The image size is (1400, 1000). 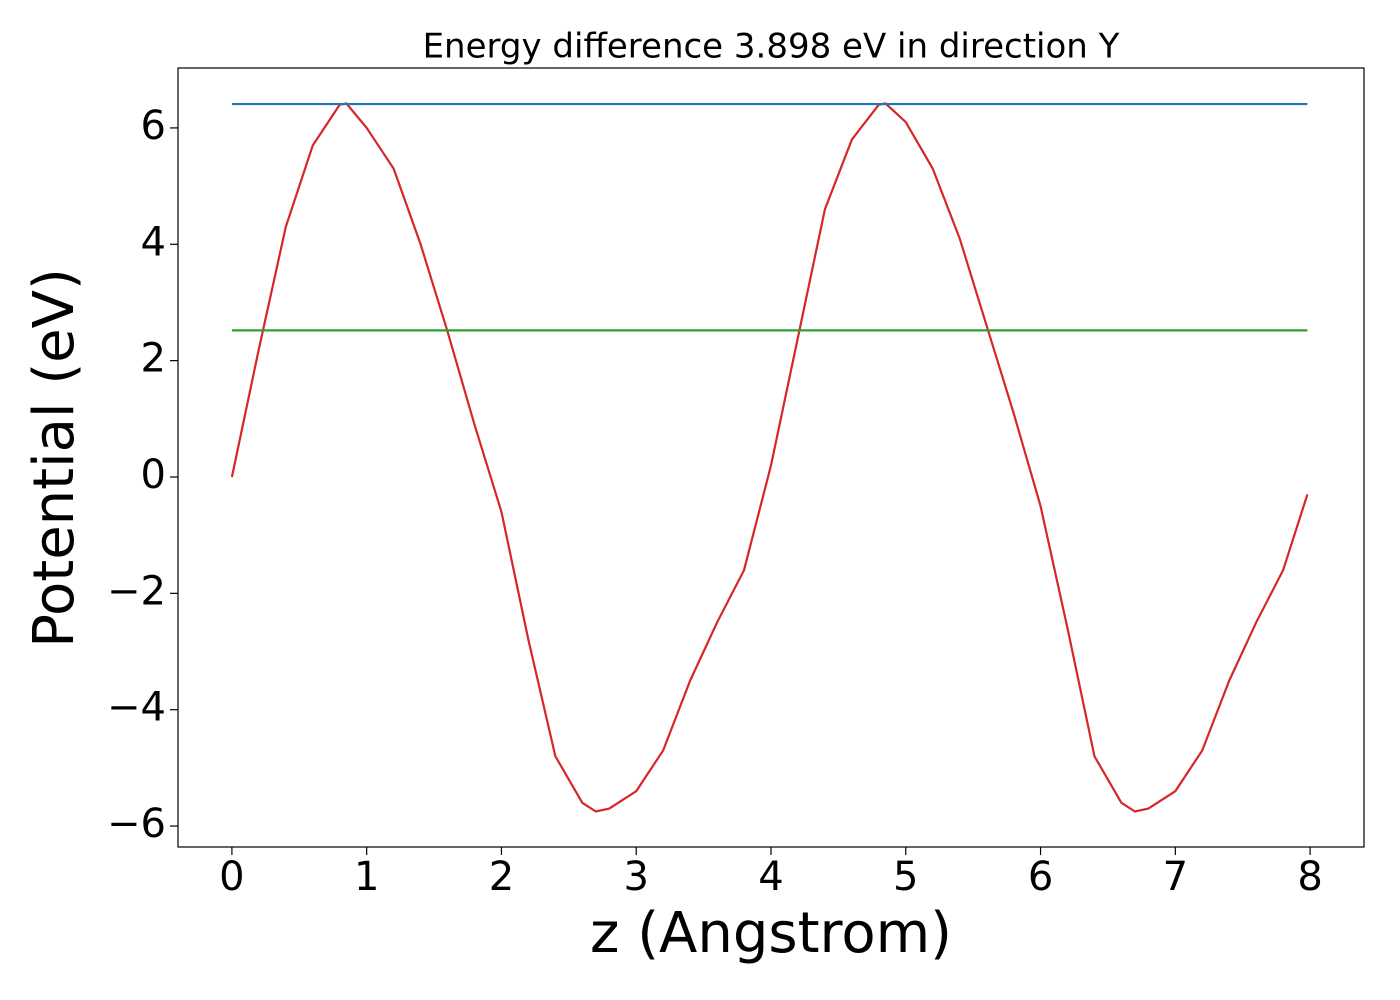 What do you see at coordinates (136, 708) in the screenshot?
I see `y-tick-label: −4` at bounding box center [136, 708].